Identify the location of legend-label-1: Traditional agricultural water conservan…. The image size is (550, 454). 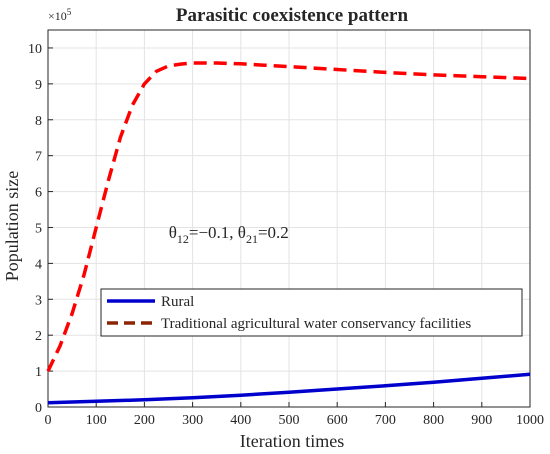
(316, 324).